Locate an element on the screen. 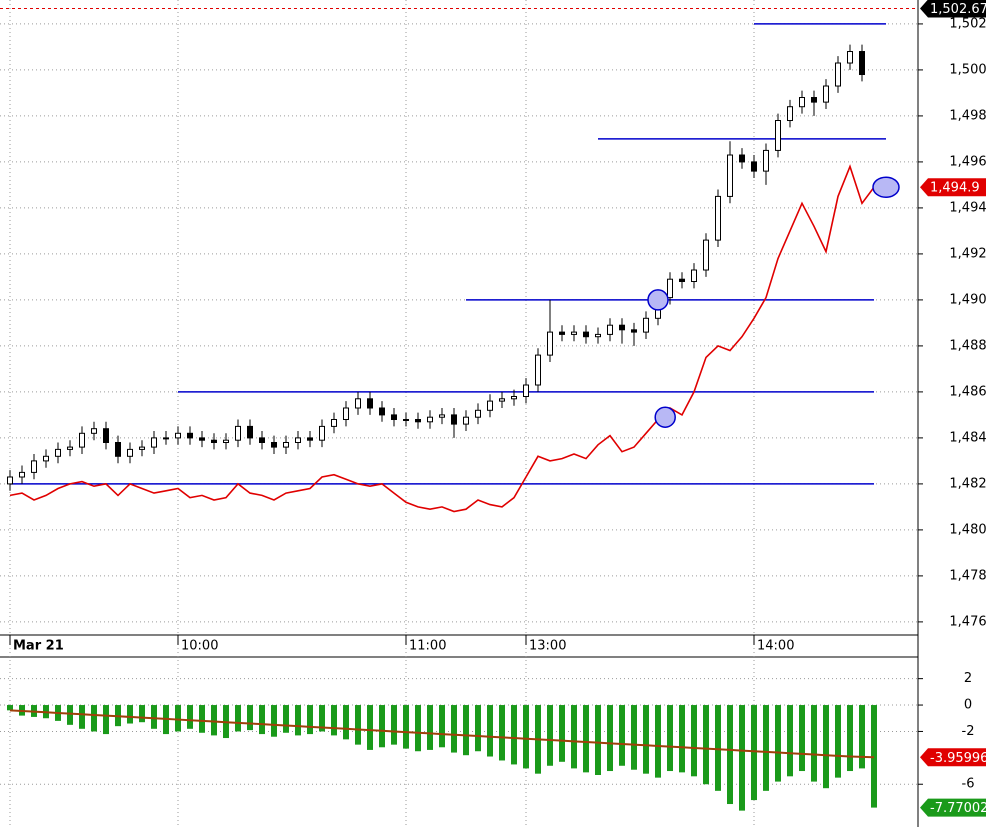 This screenshot has width=986, height=827. y-tick-label: 1,488 is located at coordinates (967, 345).